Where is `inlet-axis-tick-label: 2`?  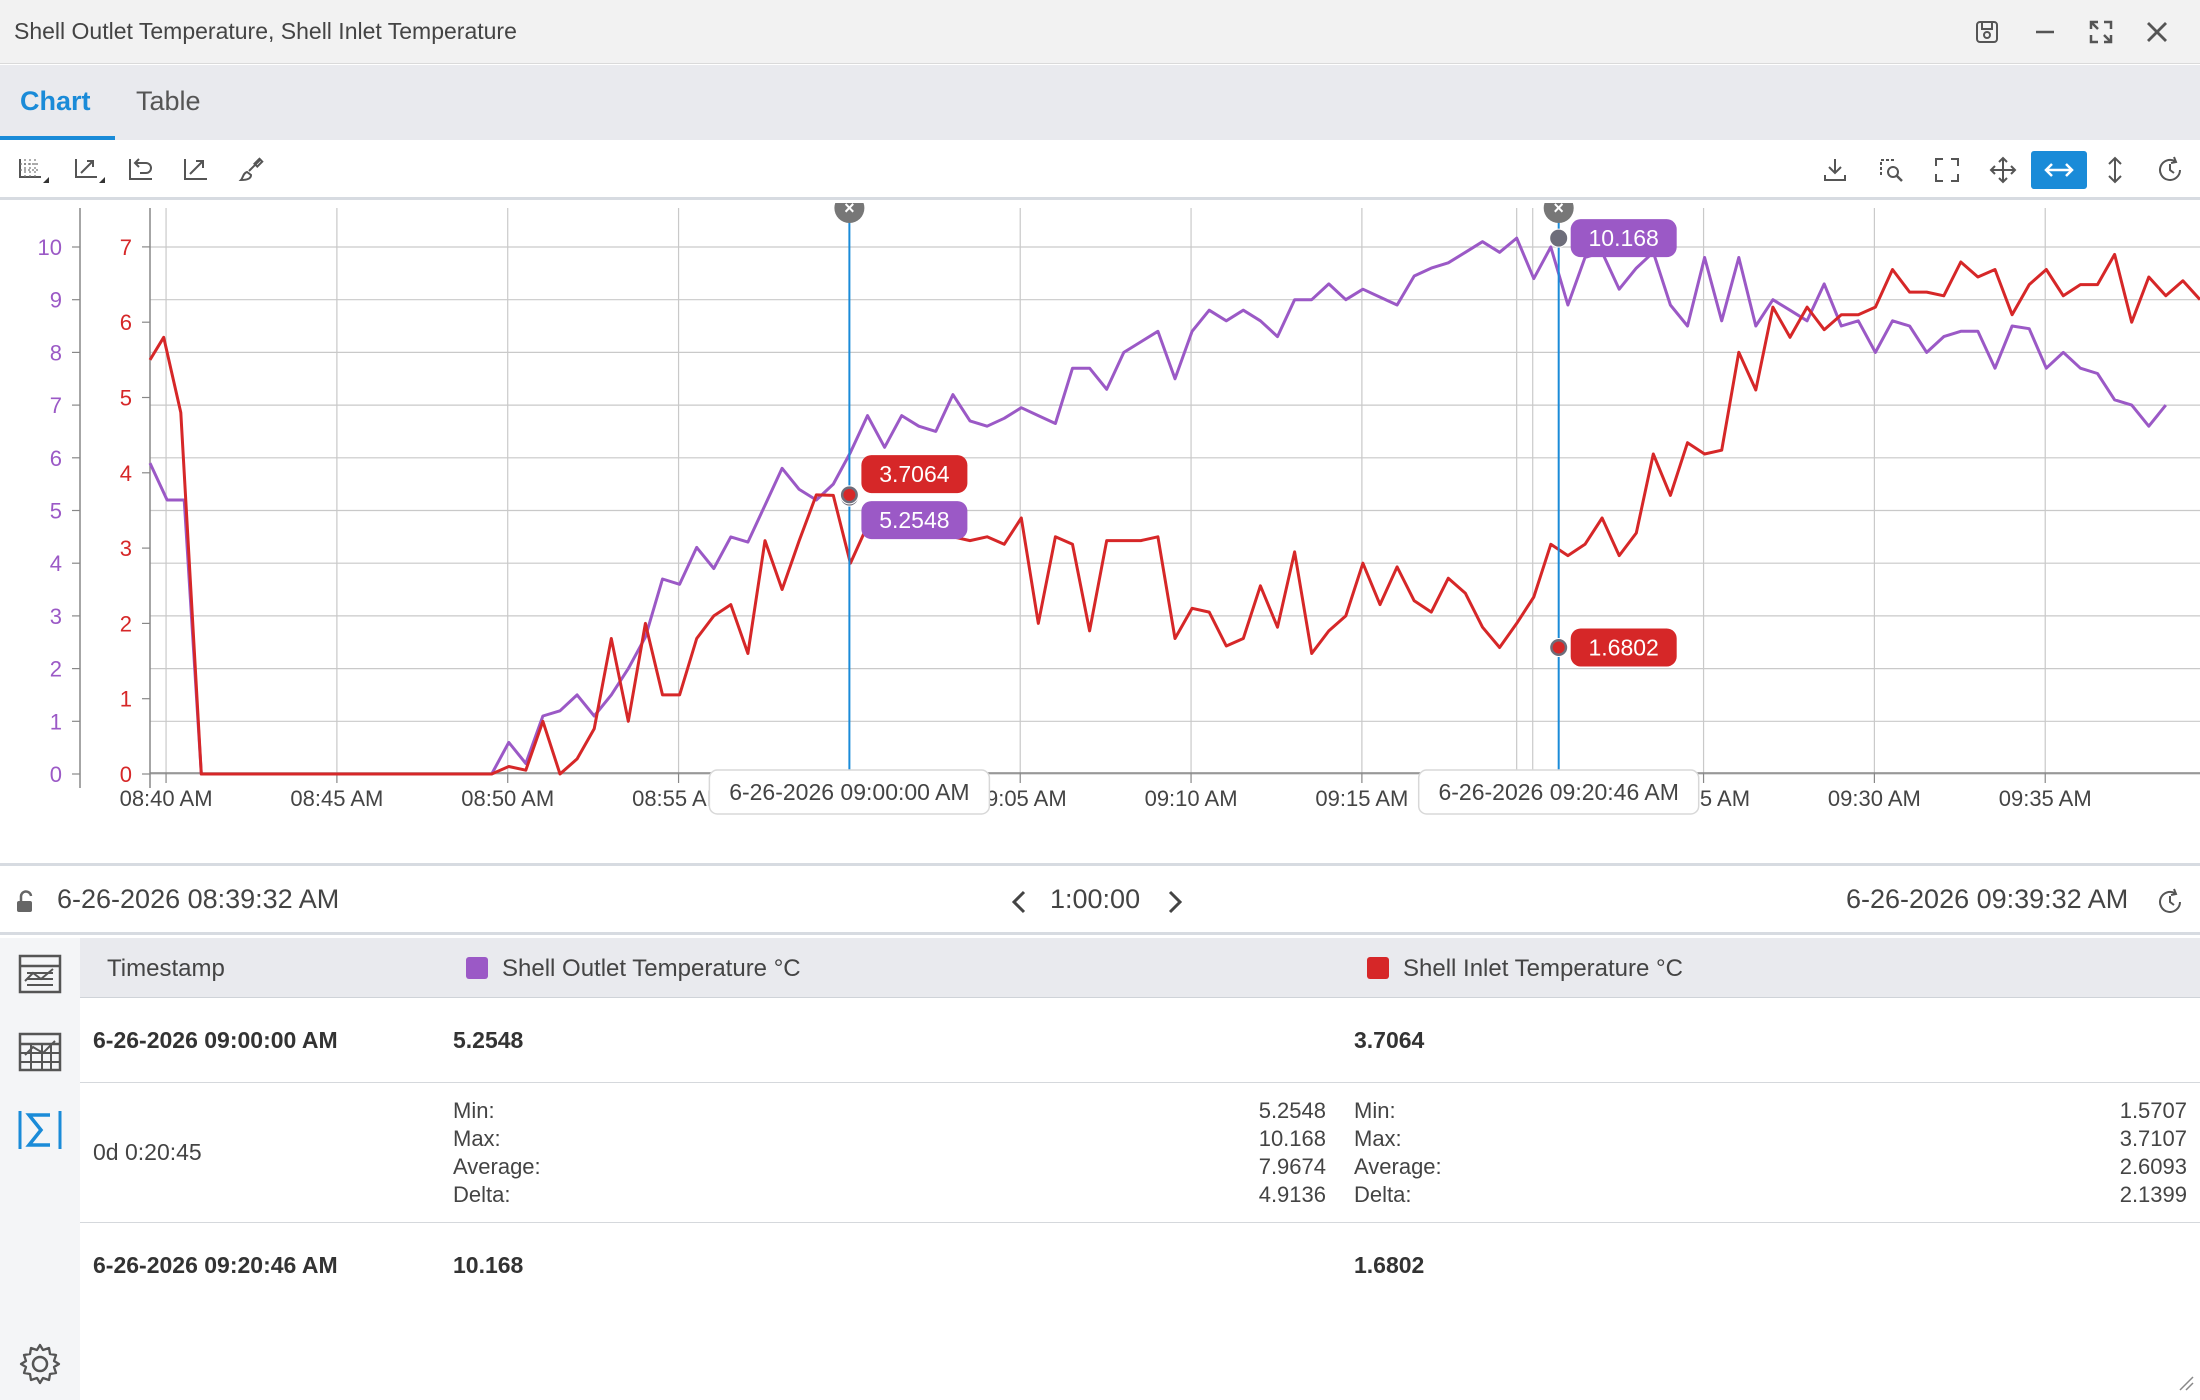 inlet-axis-tick-label: 2 is located at coordinates (126, 623).